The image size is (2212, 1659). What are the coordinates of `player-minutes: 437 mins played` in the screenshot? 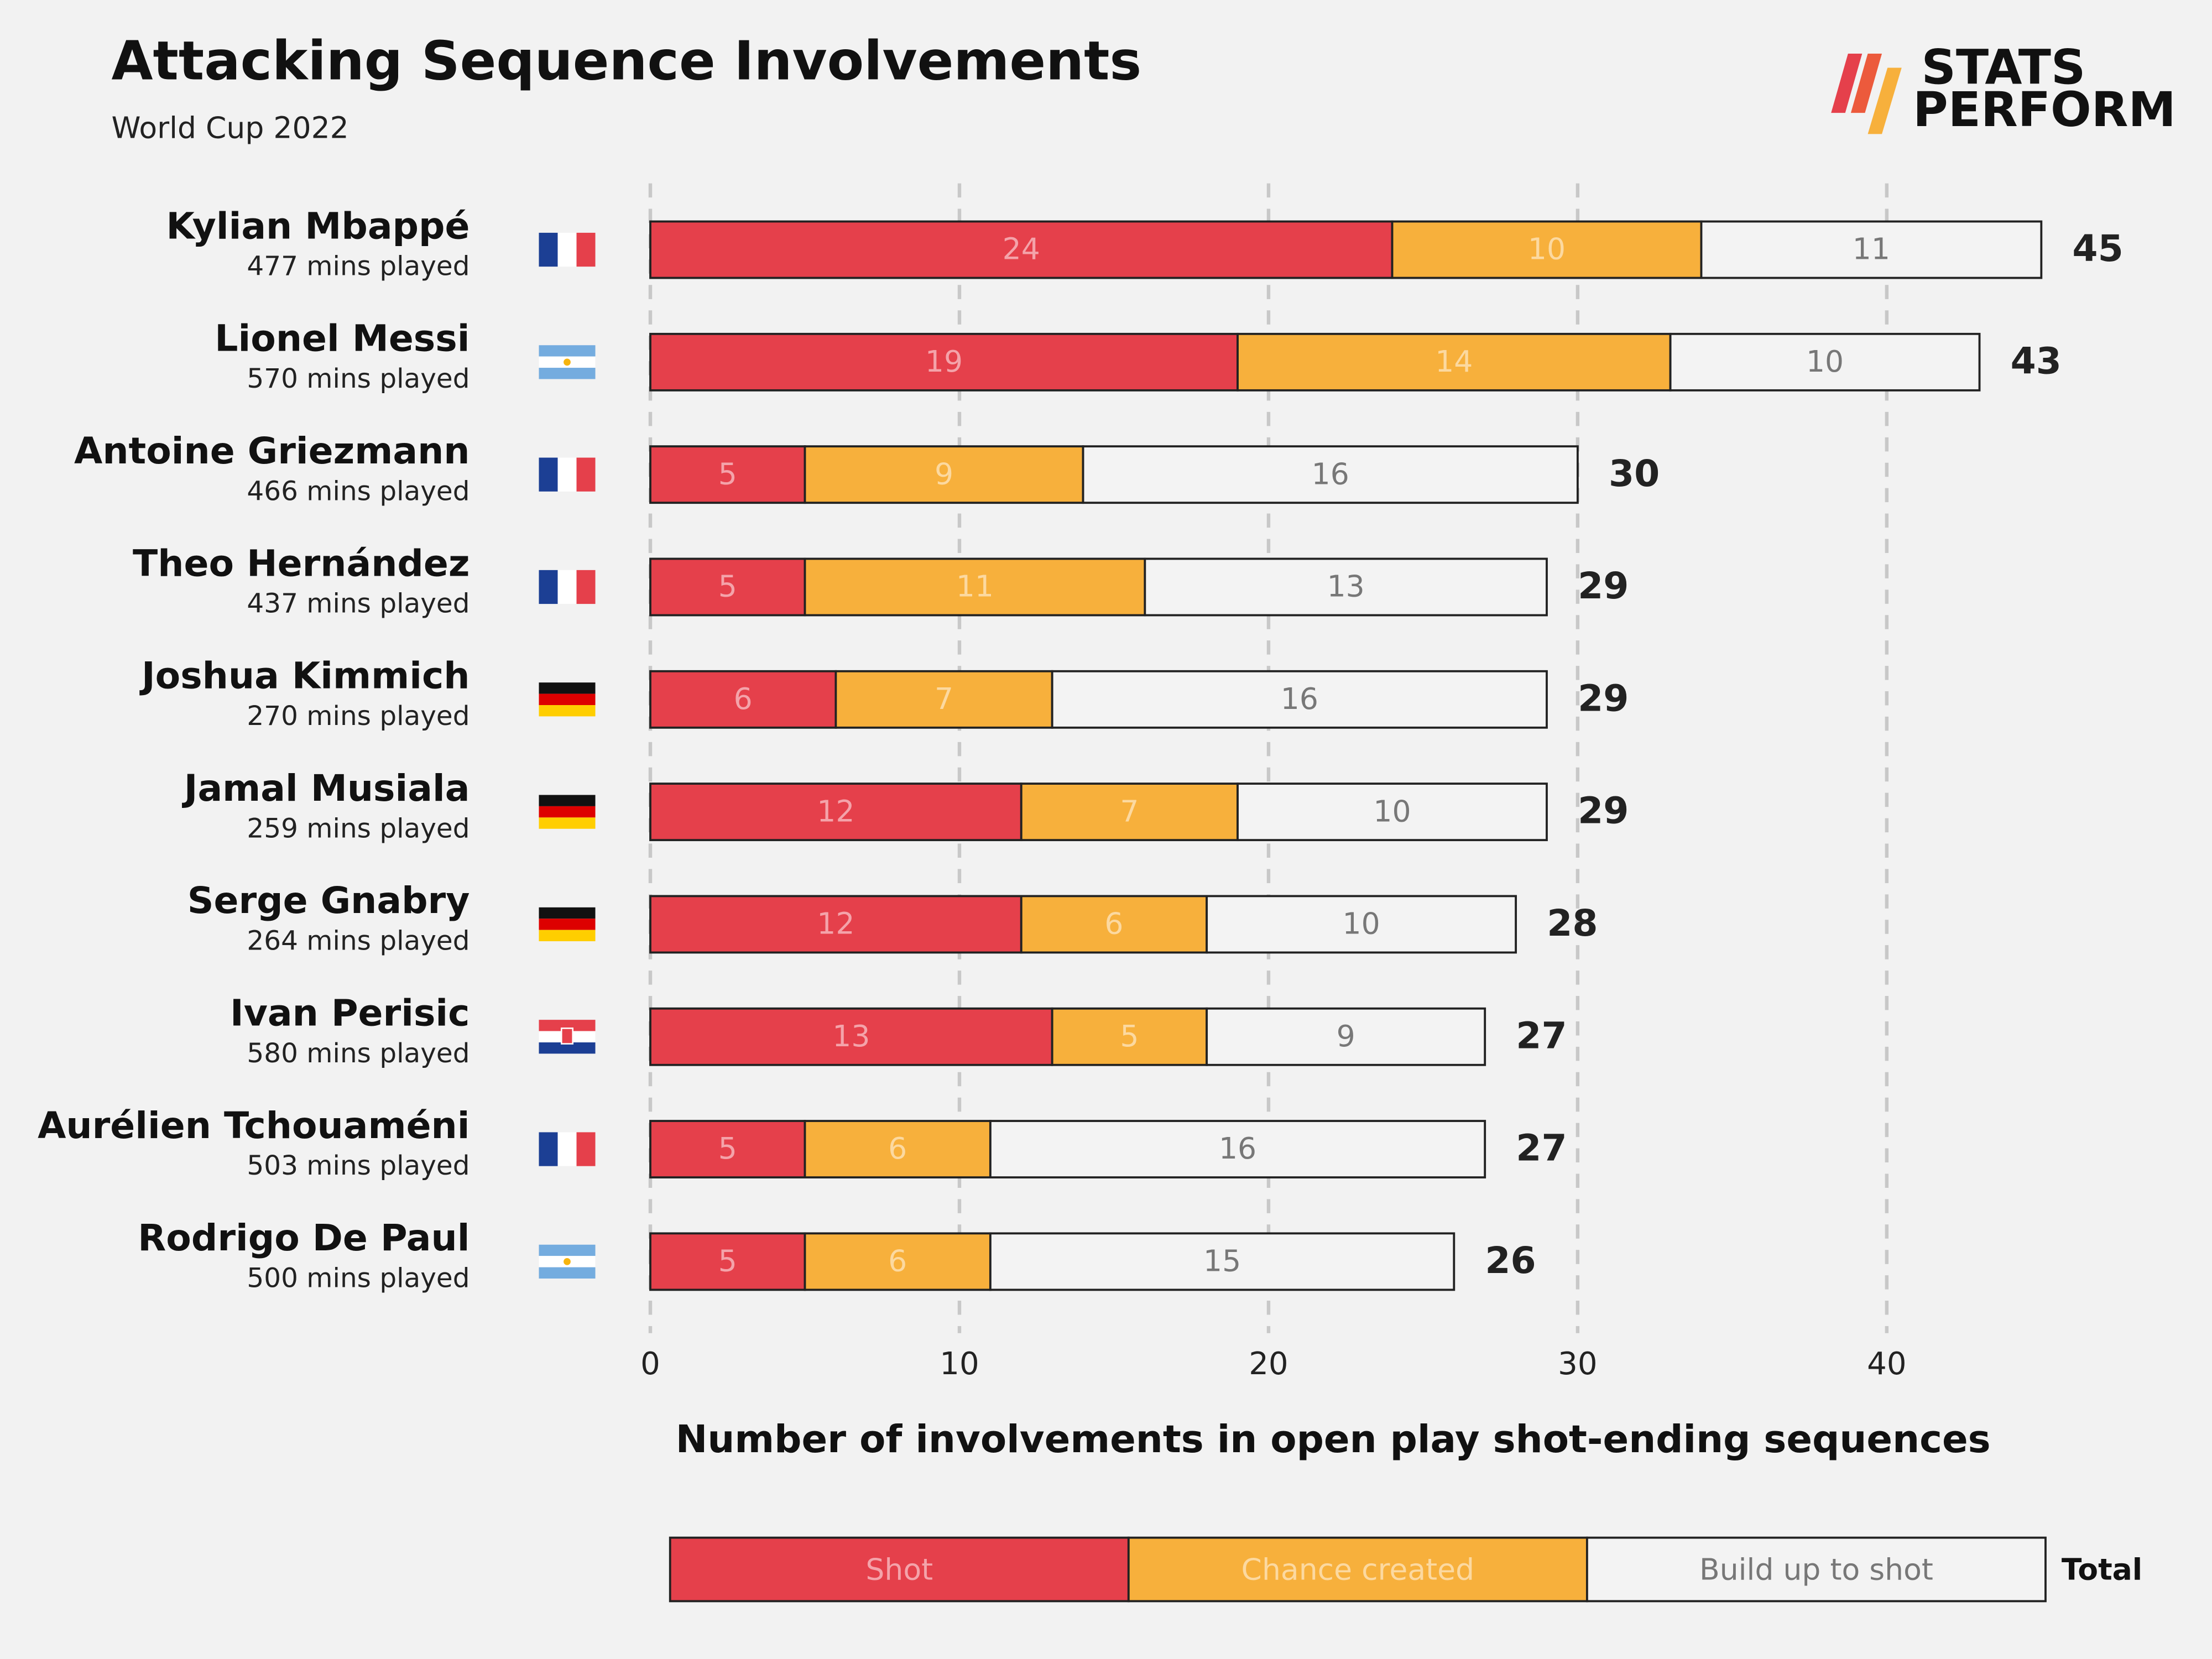 It's located at (358, 604).